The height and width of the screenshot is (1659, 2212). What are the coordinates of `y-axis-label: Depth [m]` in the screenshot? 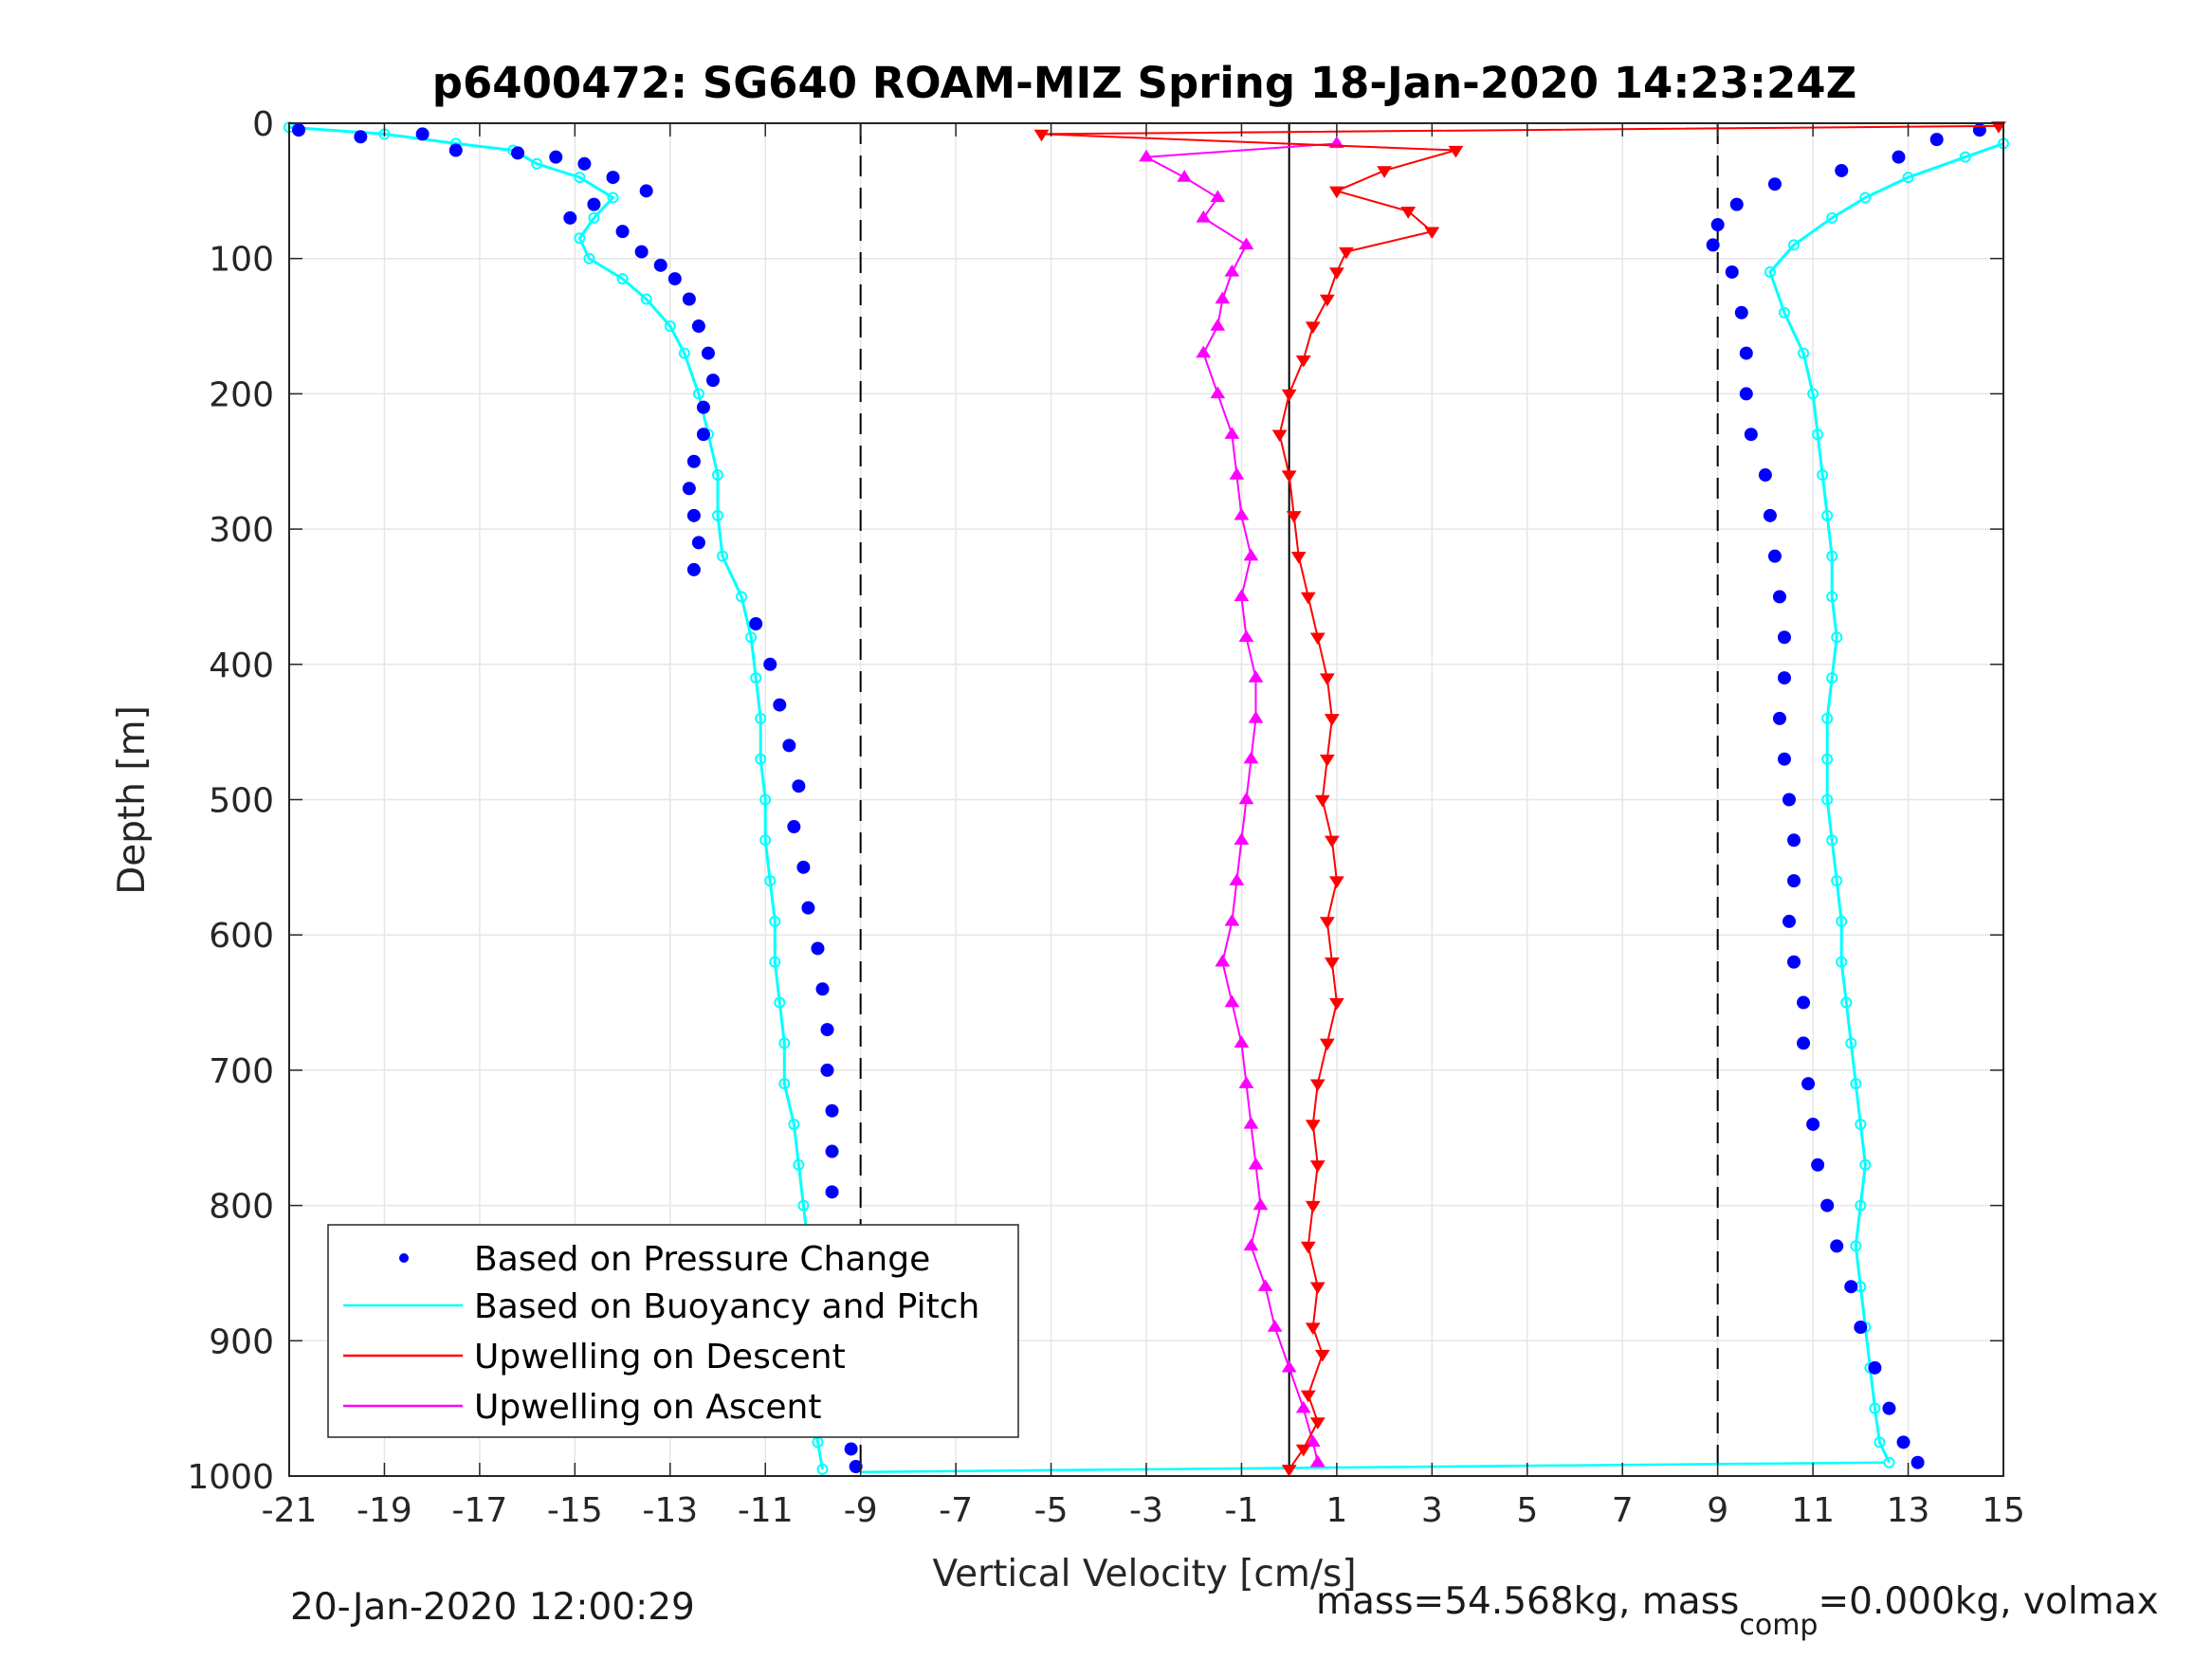 It's located at (132, 800).